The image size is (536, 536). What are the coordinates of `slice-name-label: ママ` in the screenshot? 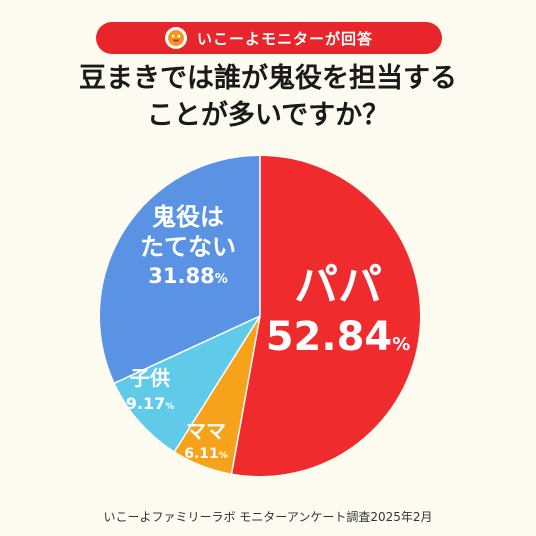 It's located at (206, 431).